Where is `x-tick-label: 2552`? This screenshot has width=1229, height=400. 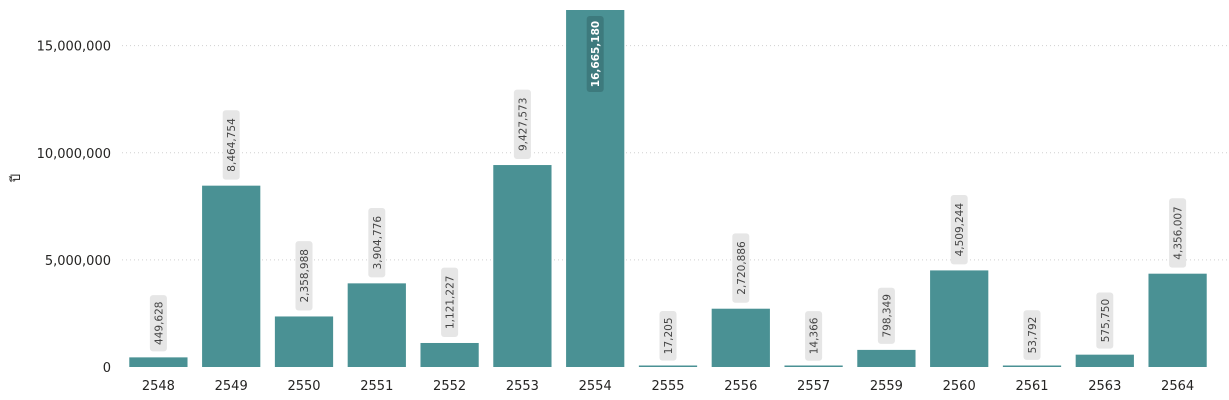
x-tick-label: 2552 is located at coordinates (449, 386).